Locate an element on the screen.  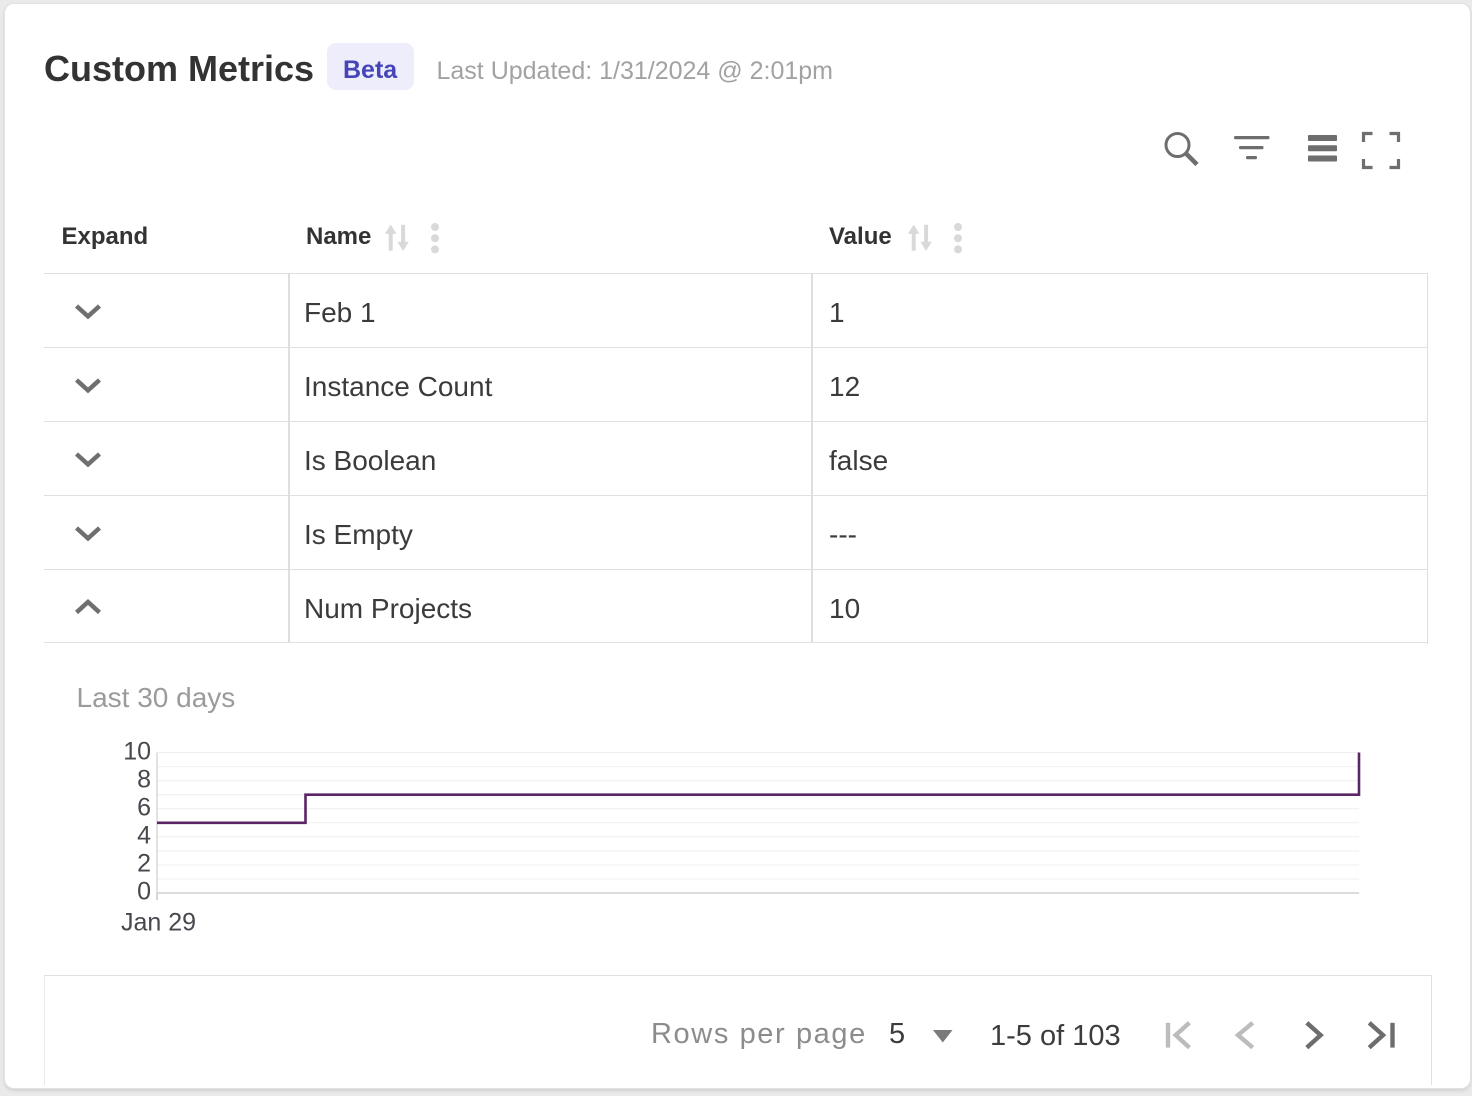
svg-text: Jan 29 is located at coordinates (158, 922).